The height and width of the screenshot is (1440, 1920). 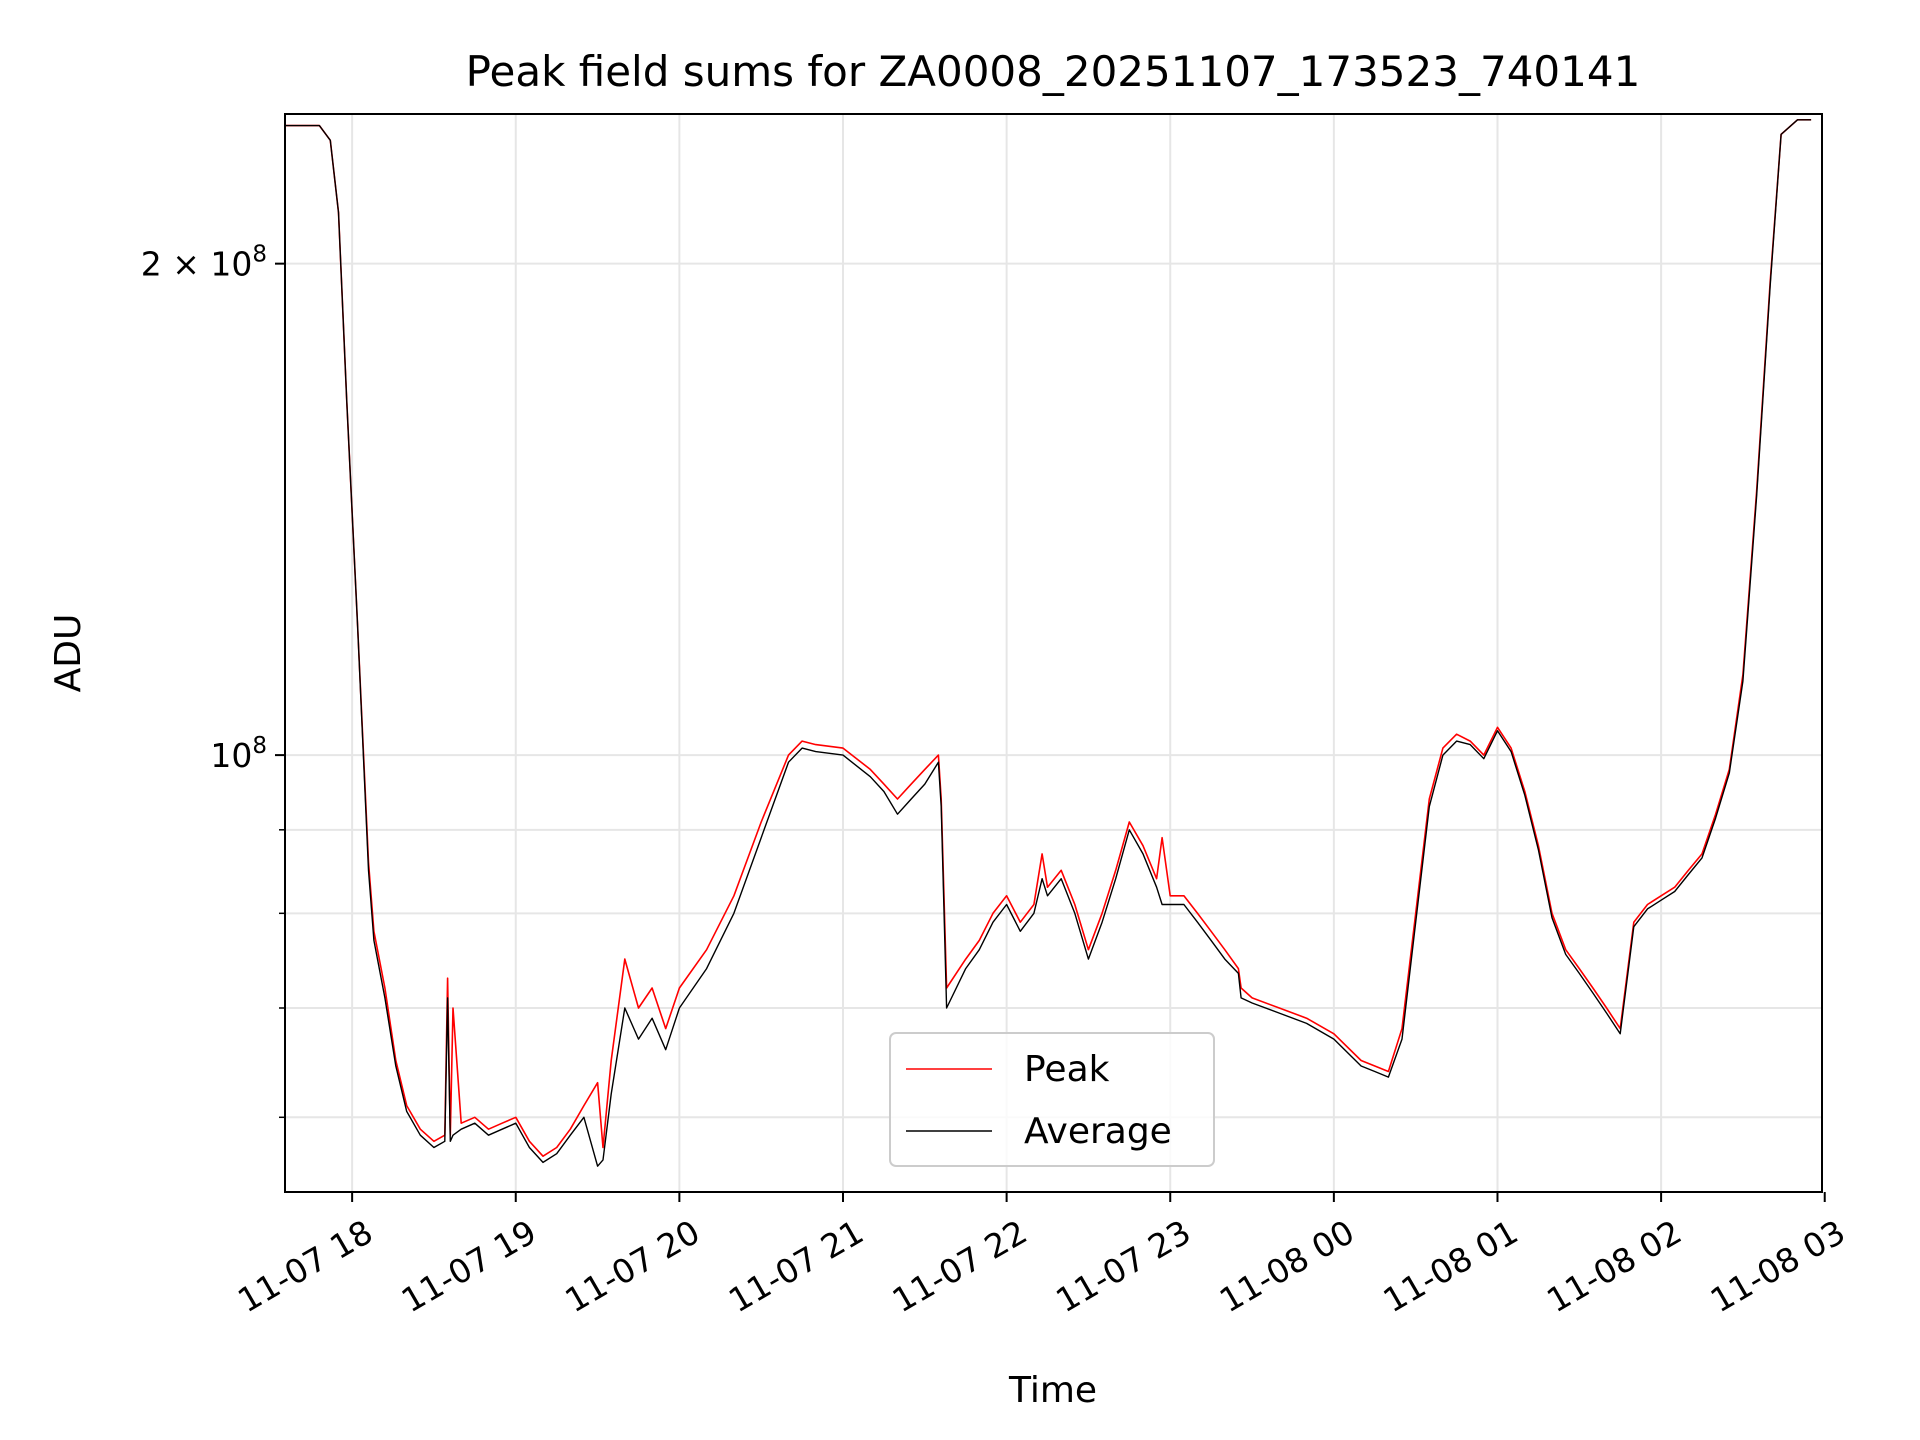 I want to click on y-axis-label: ADU, so click(x=68, y=653).